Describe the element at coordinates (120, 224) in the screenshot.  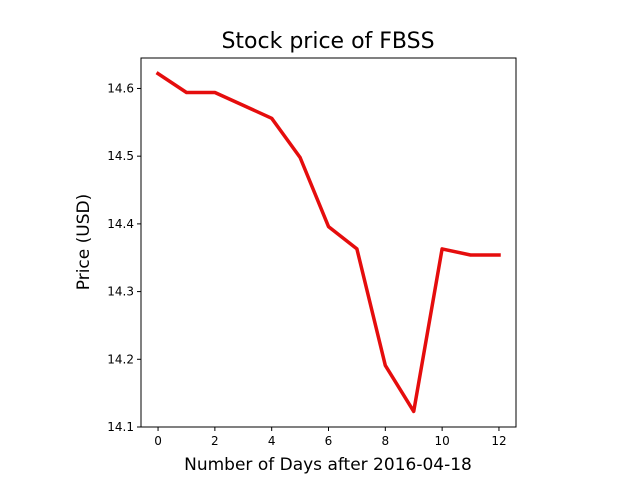
I see `y-tick-label: 14.4` at that location.